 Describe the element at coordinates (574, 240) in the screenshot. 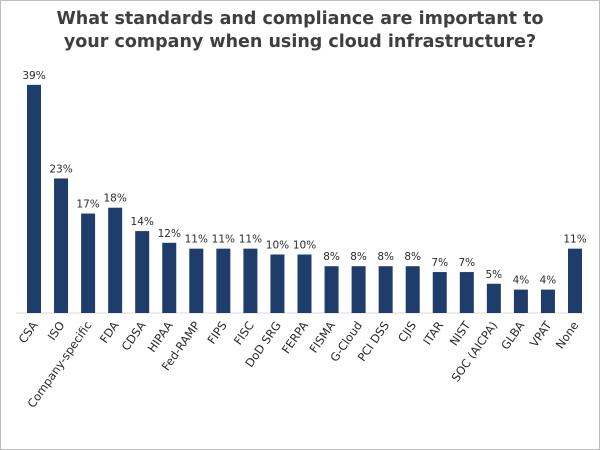

I see `value-label-20: 11%` at that location.